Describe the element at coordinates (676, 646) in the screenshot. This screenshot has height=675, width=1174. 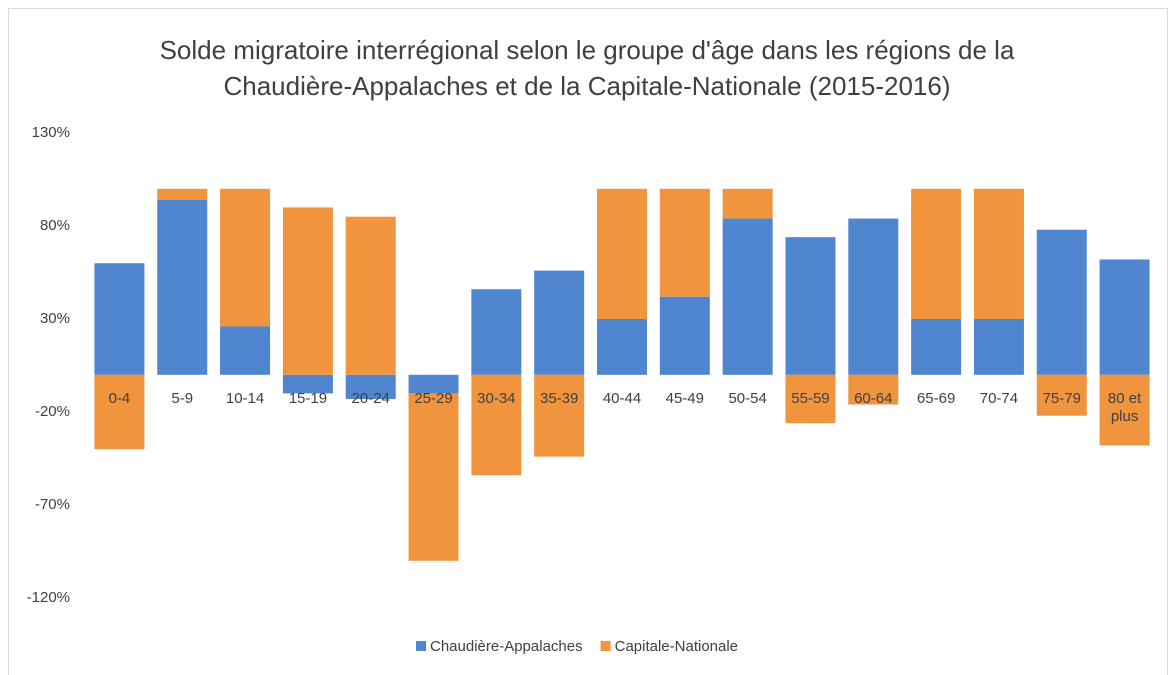
I see `legend-label: Capitale-Nationale` at that location.